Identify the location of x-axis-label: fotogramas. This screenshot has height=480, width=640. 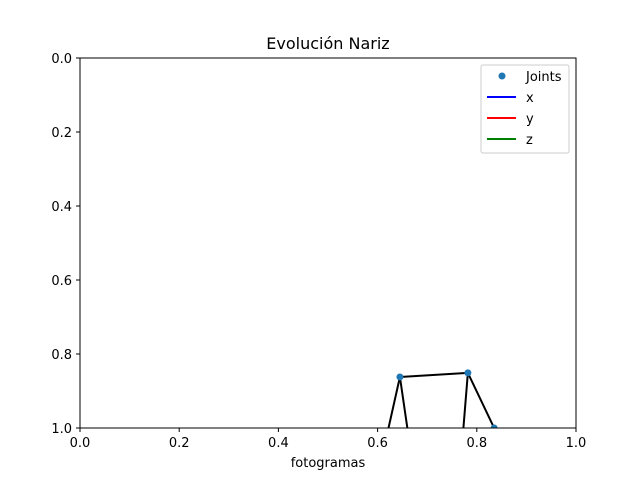
(328, 463).